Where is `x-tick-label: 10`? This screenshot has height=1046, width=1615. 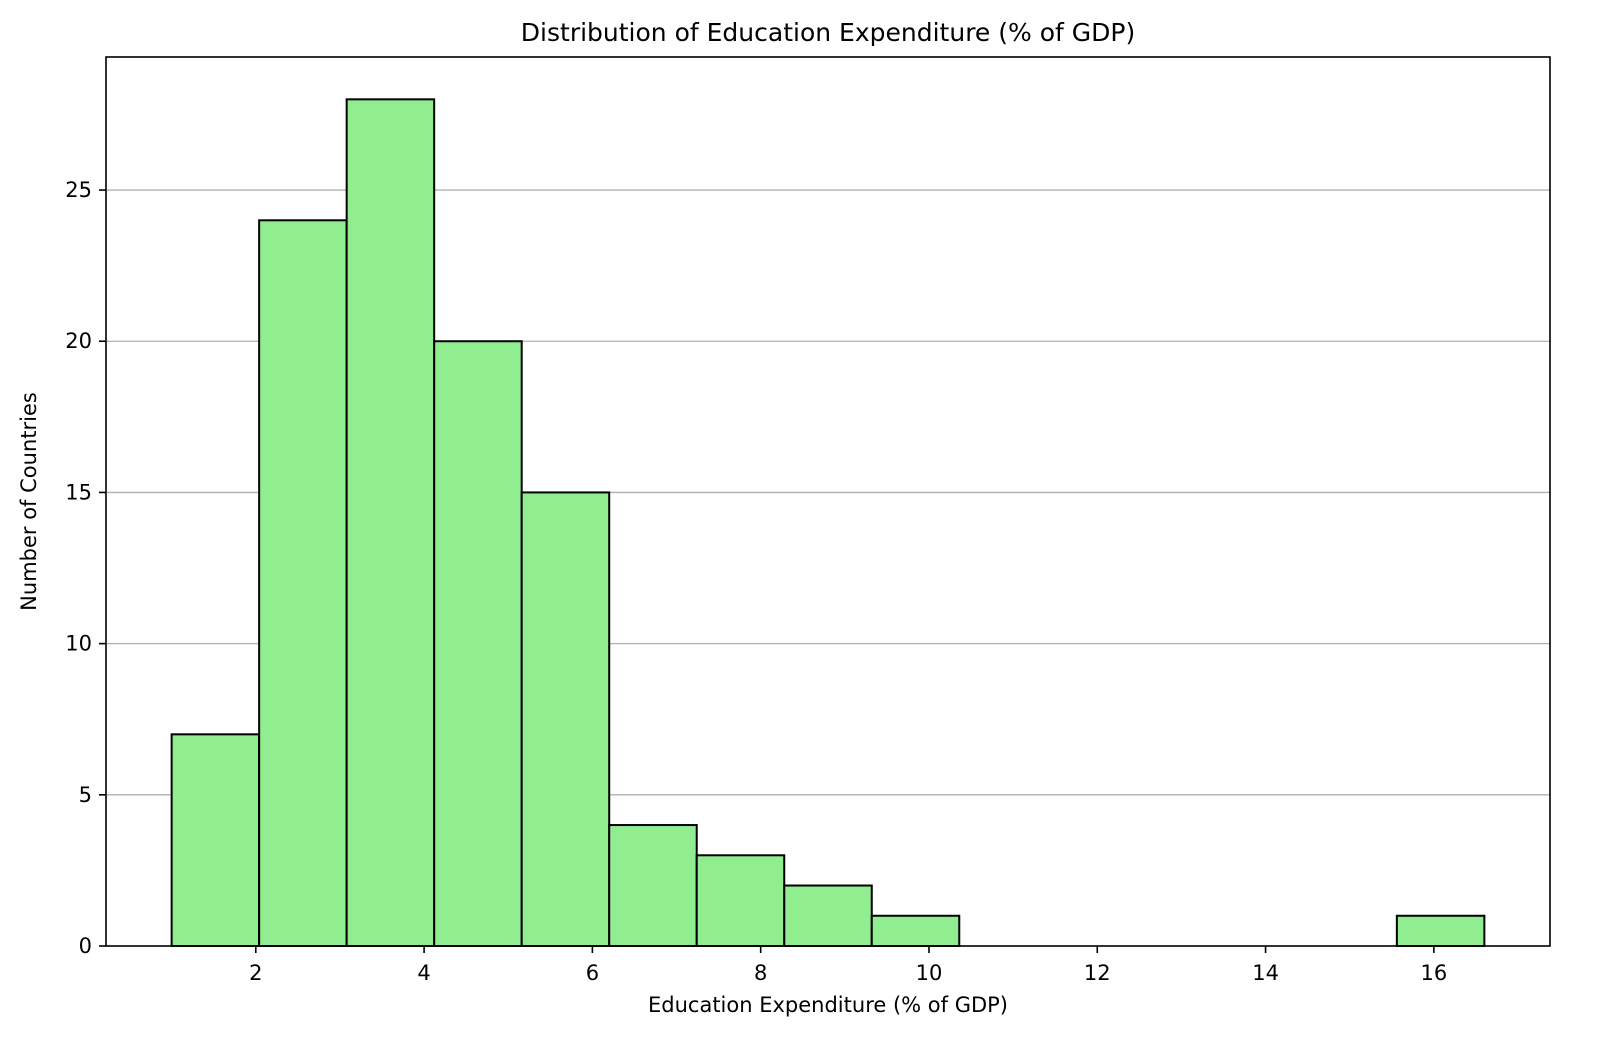
x-tick-label: 10 is located at coordinates (929, 973).